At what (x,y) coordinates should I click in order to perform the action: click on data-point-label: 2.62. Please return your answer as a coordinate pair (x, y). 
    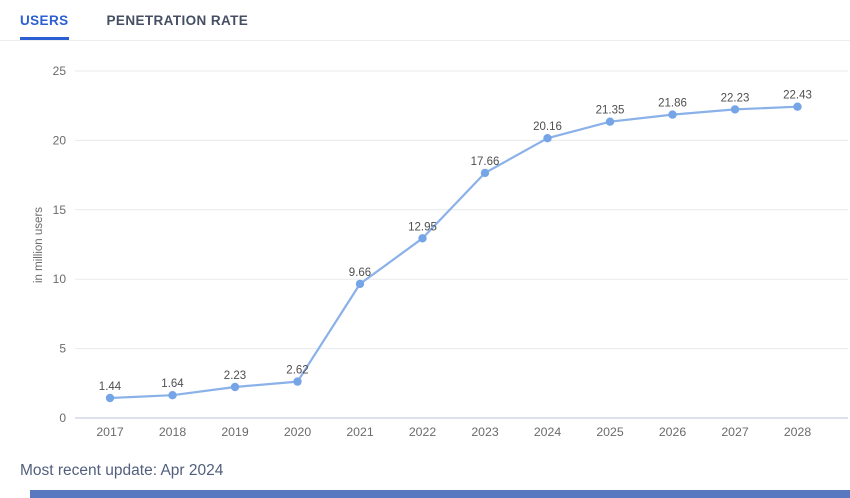
    Looking at the image, I should click on (297, 371).